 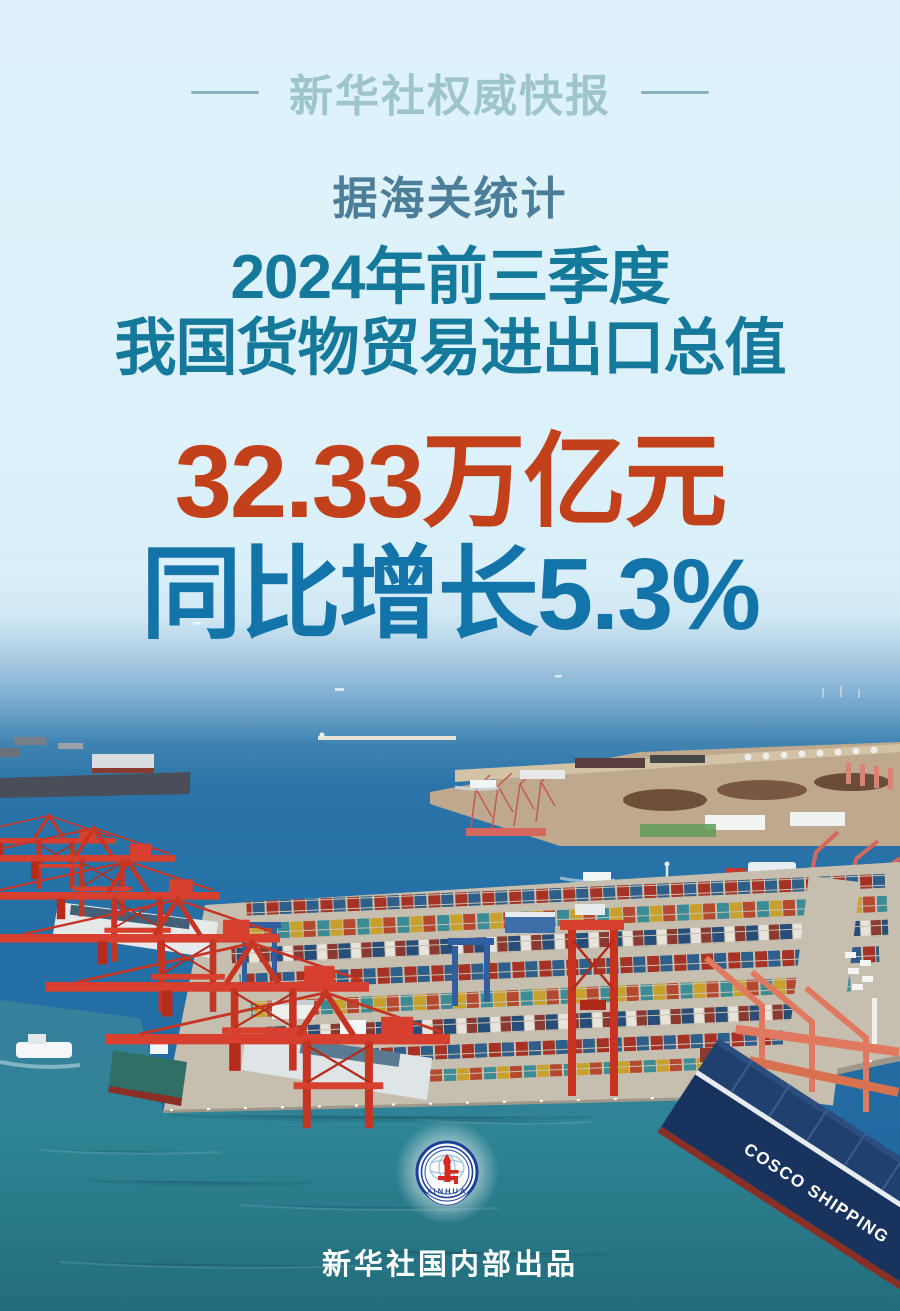 I want to click on distant-port, so click(x=450, y=789).